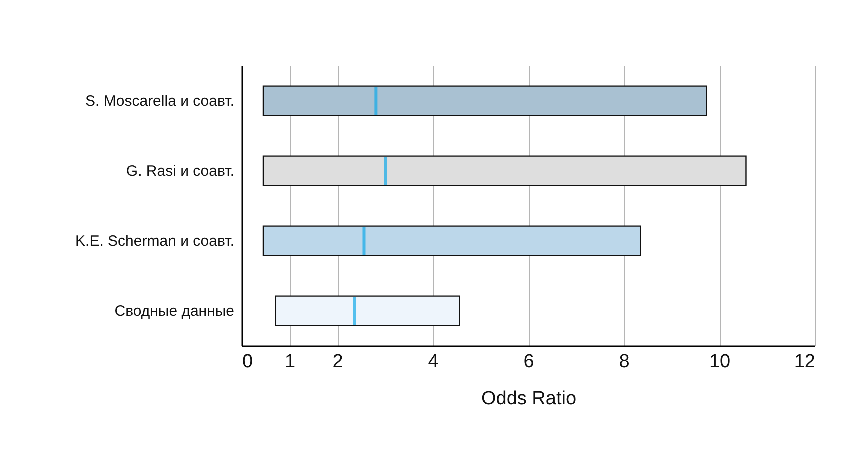 Image resolution: width=848 pixels, height=466 pixels. I want to click on x-tick-label: 10, so click(720, 362).